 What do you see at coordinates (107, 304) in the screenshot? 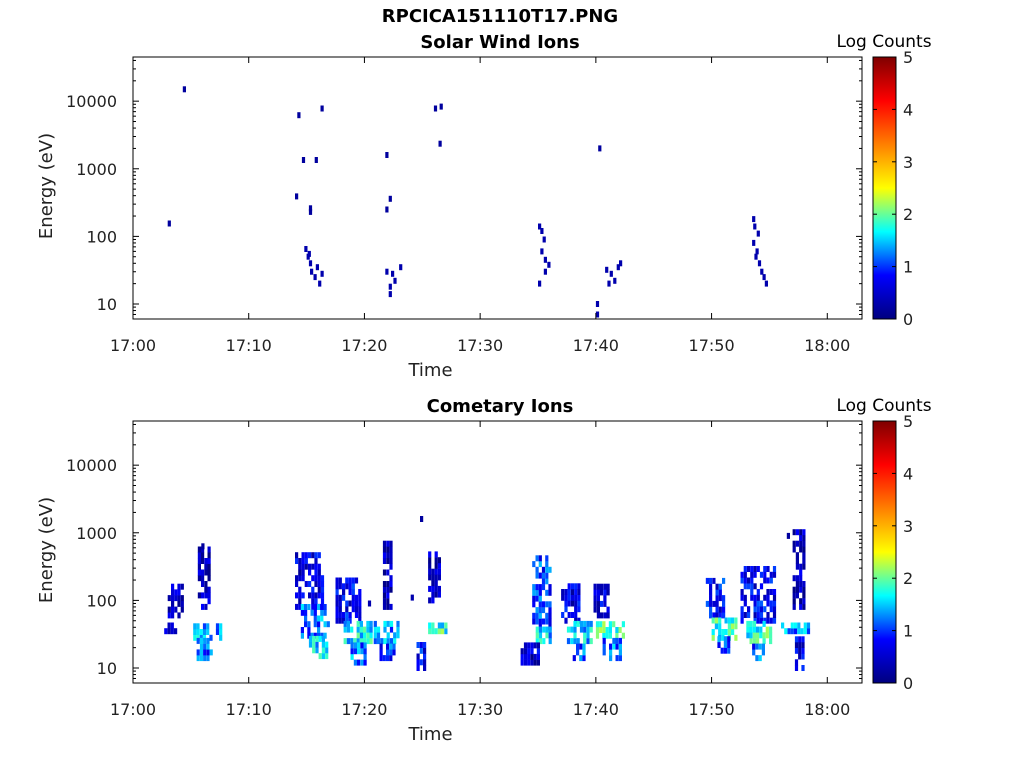
I see `y-tick-label: 10` at bounding box center [107, 304].